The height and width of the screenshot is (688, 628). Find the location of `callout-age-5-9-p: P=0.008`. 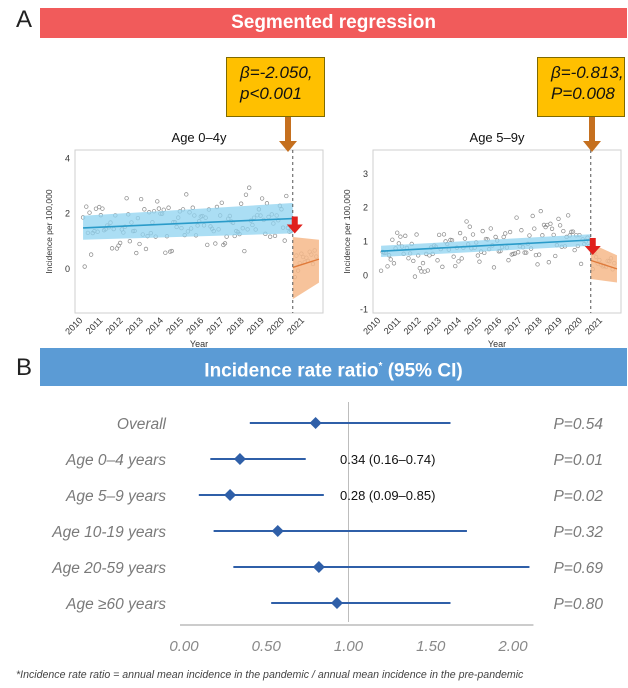

callout-age-5-9-p: P=0.008 is located at coordinates (583, 93).